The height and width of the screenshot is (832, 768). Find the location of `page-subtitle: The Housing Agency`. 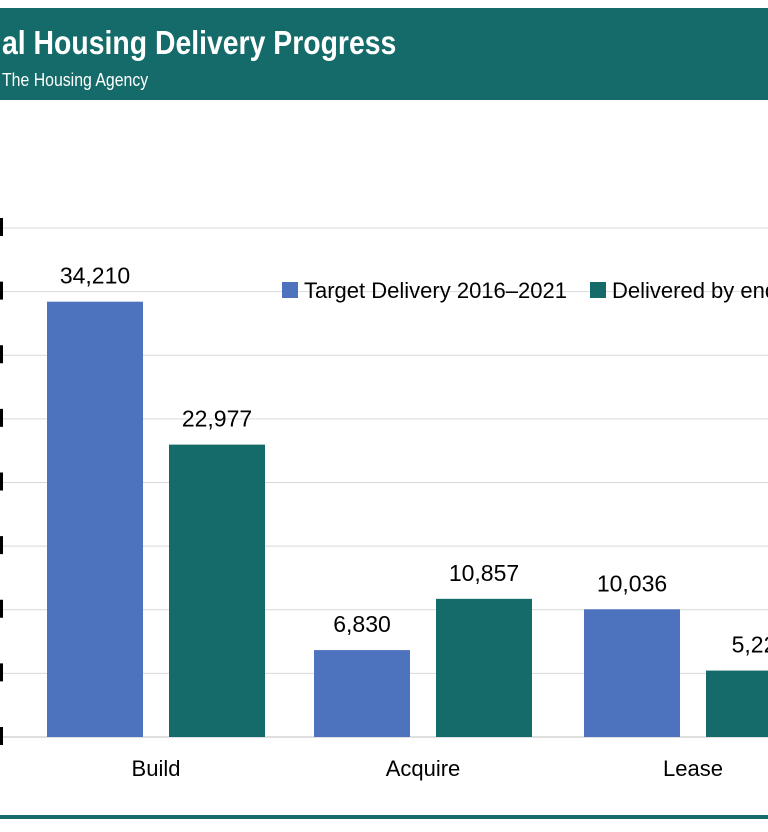

page-subtitle: The Housing Agency is located at coordinates (75, 80).